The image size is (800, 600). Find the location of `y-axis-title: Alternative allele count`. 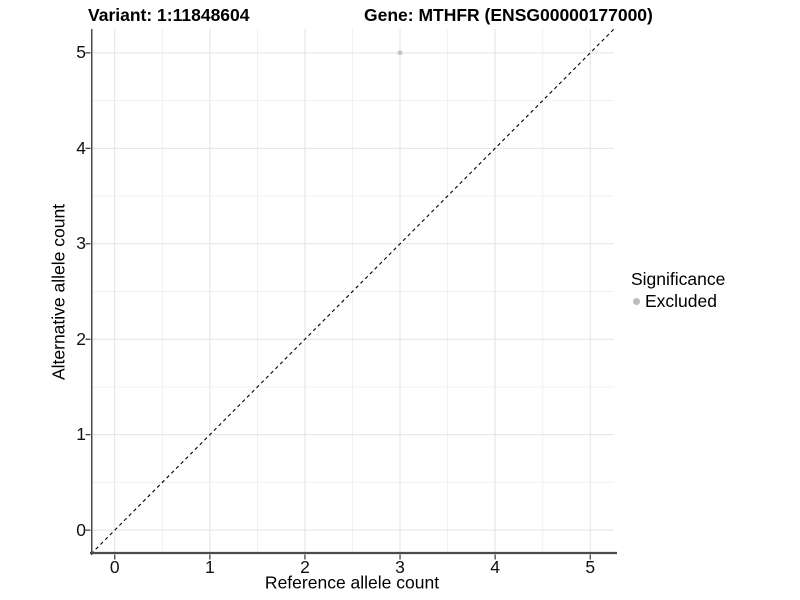

y-axis-title: Alternative allele count is located at coordinates (58, 292).